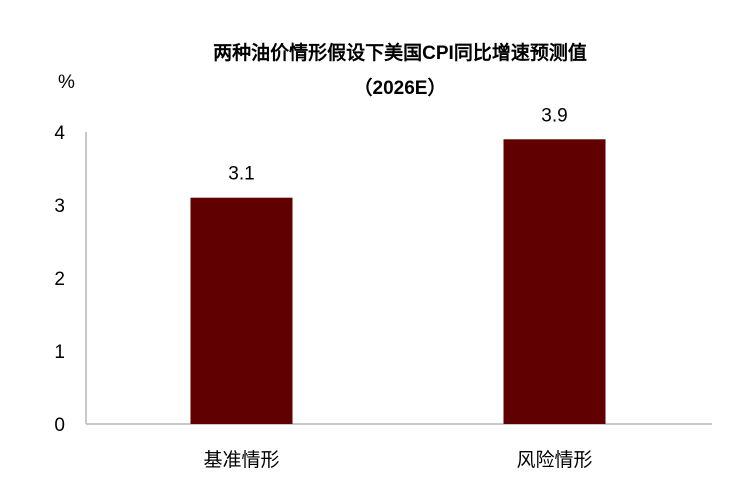 This screenshot has height=484, width=748. What do you see at coordinates (400, 53) in the screenshot?
I see `chart-title: 两种油价情形假设下美国CPI同比增速预测值` at bounding box center [400, 53].